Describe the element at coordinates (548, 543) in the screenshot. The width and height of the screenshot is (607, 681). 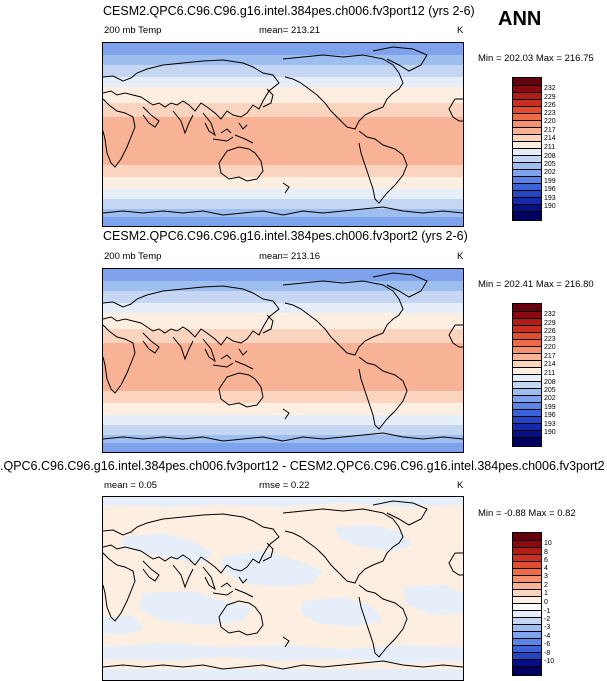
I see `colorbar-tick-label: 10` at that location.